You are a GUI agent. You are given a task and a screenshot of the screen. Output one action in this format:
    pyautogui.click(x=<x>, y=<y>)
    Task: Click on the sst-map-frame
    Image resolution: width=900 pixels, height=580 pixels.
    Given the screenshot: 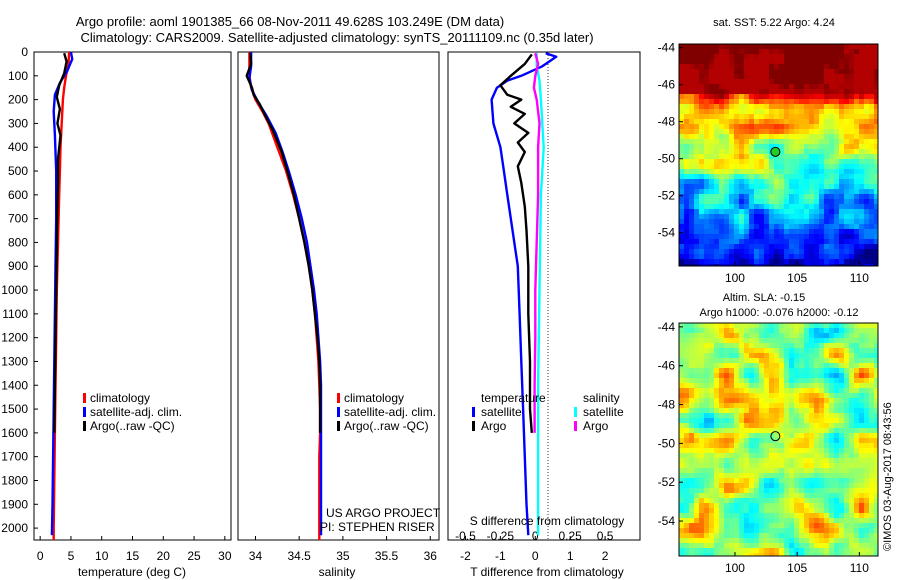 What is the action you would take?
    pyautogui.click(x=778, y=155)
    